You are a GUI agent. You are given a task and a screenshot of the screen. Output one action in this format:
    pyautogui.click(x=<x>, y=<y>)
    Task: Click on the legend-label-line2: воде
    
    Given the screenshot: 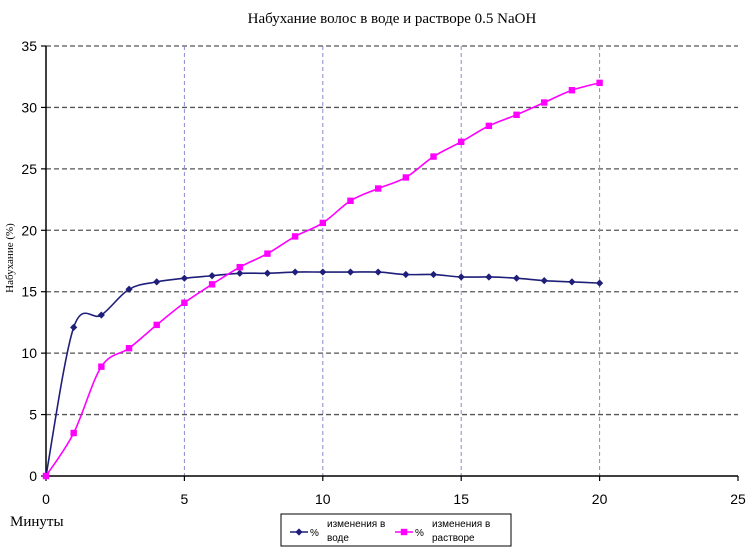 What is the action you would take?
    pyautogui.click(x=338, y=538)
    